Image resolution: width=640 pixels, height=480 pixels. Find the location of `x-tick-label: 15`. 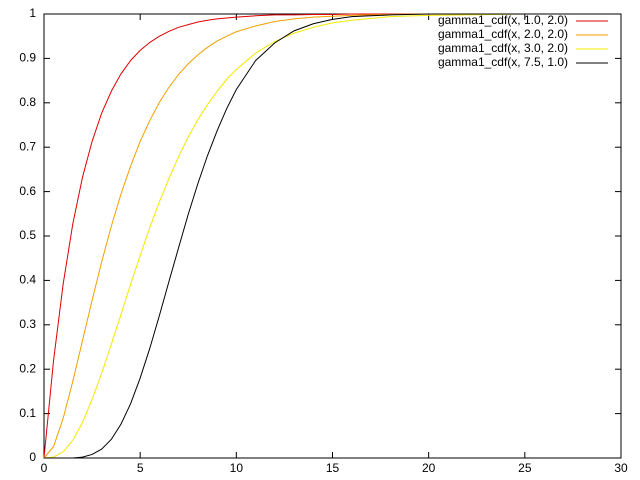

x-tick-label: 15 is located at coordinates (333, 468).